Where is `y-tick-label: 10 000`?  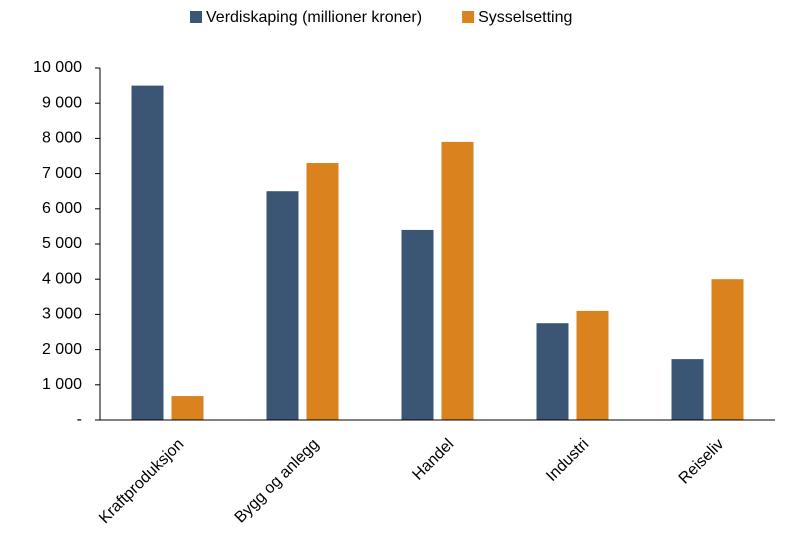 y-tick-label: 10 000 is located at coordinates (57, 67).